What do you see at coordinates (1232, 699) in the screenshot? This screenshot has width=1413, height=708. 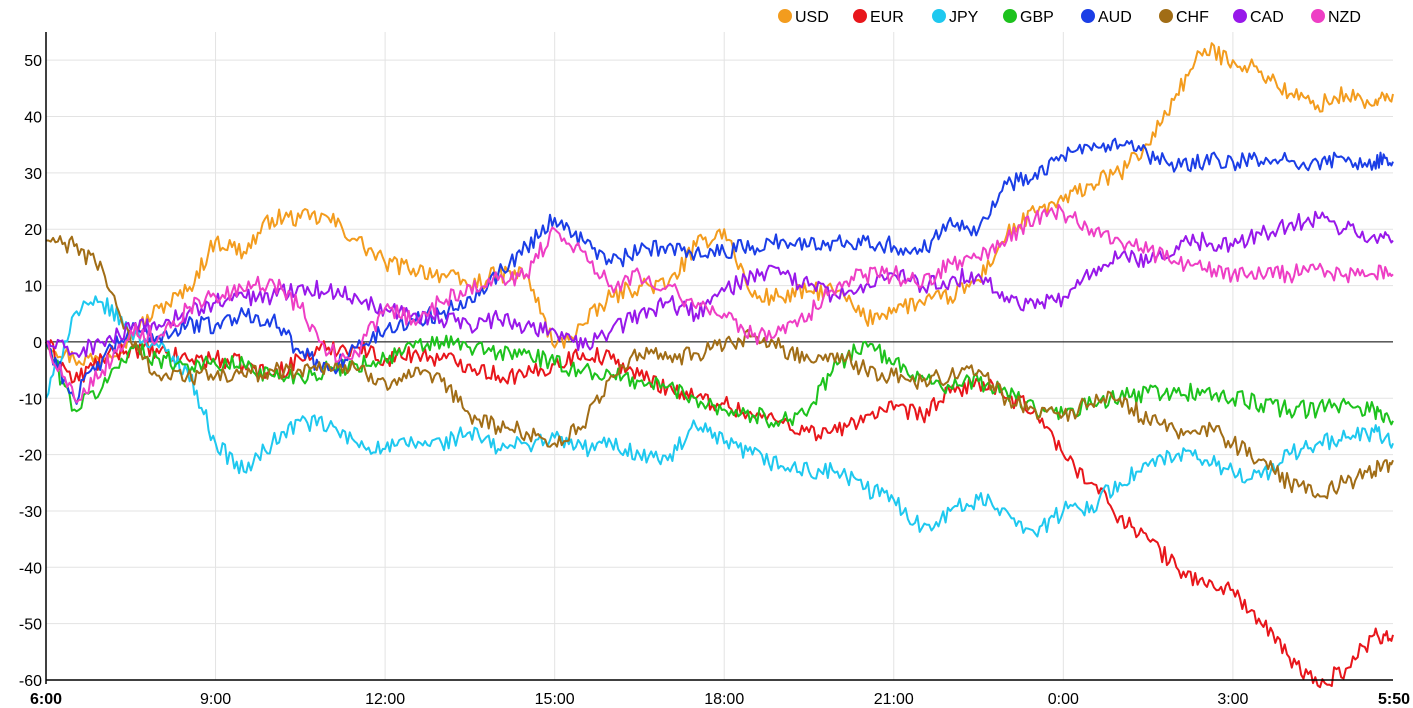 I see `x-tick-label: 3:00` at bounding box center [1232, 699].